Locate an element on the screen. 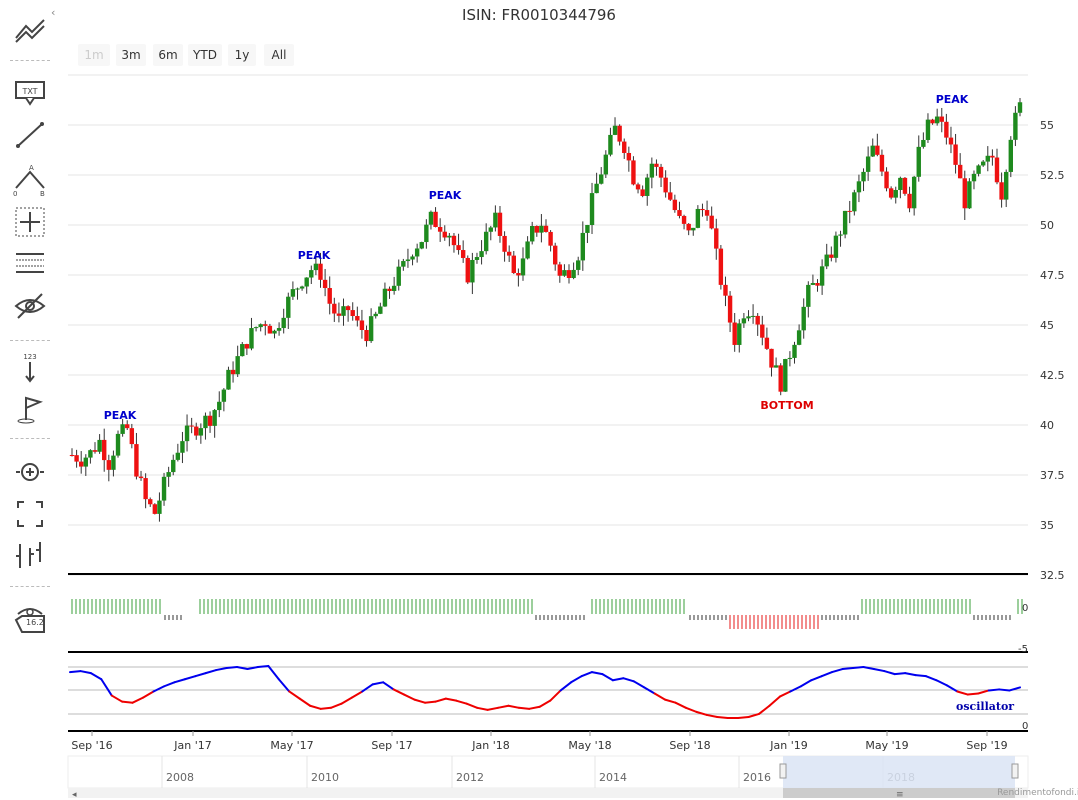 The height and width of the screenshot is (800, 1078). current-price-icon: 16.2 is located at coordinates (30, 619).